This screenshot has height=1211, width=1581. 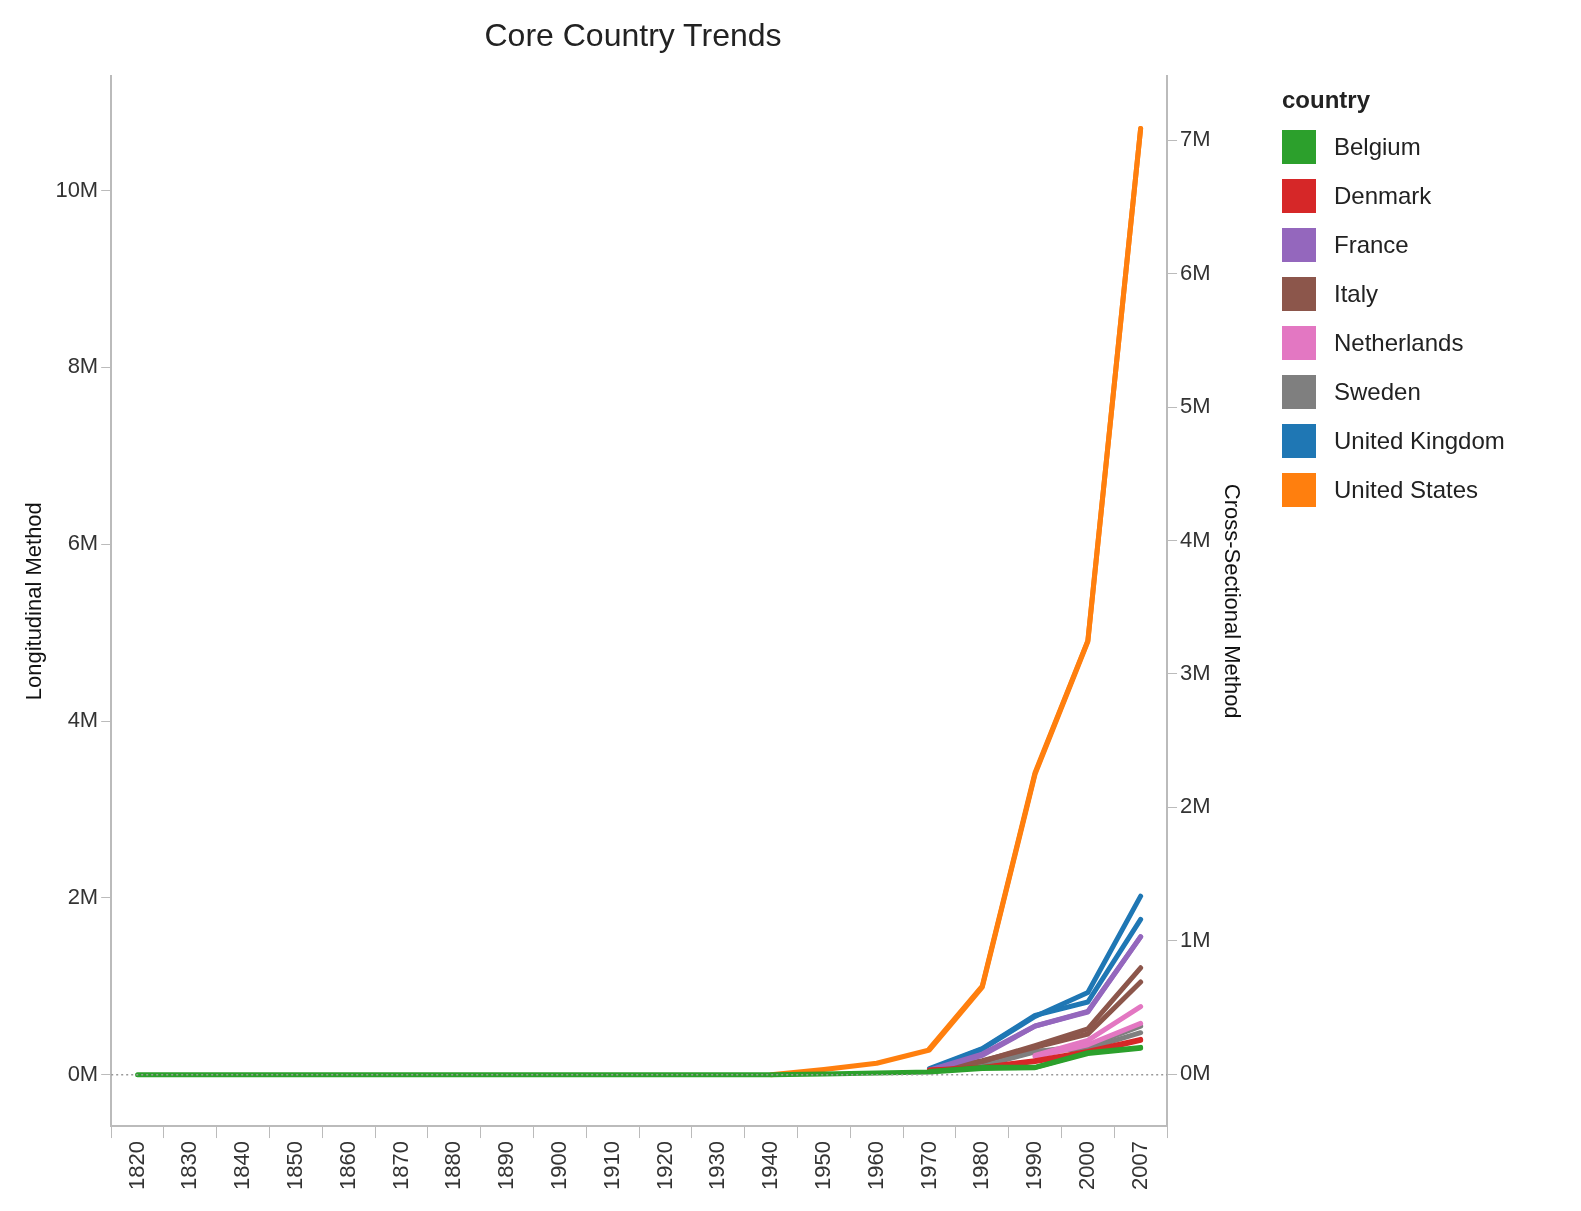 I want to click on x-tick-label: 1990, so click(x=1034, y=1166).